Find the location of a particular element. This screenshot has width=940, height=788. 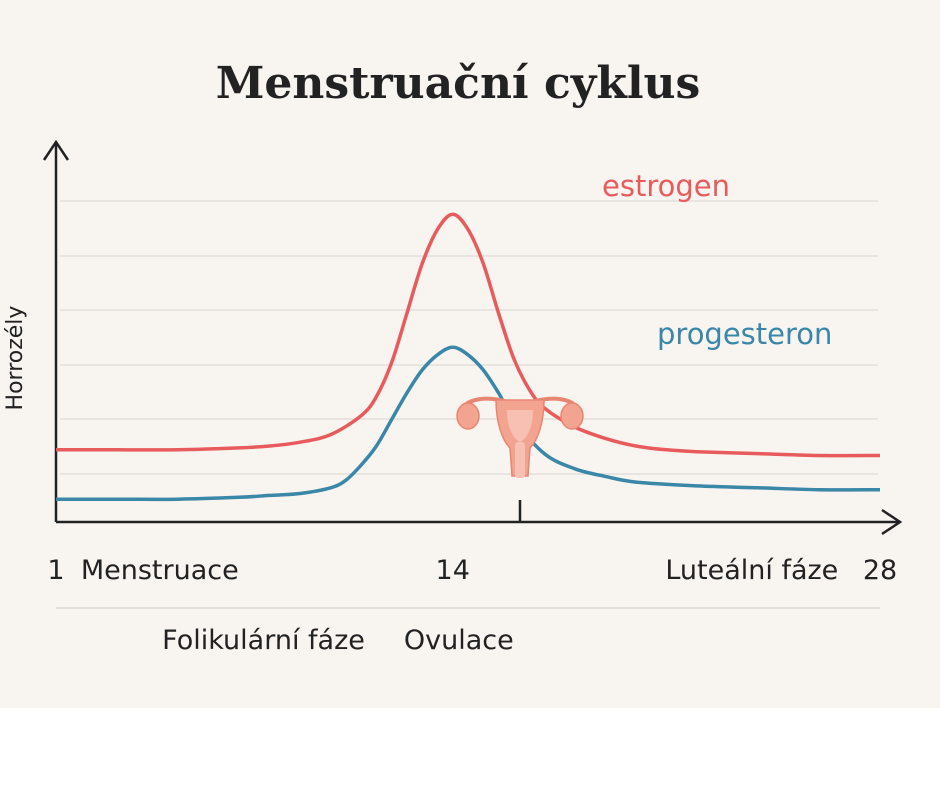

phase-labels-lower: Folikulární fáze Ovulace is located at coordinates (338, 640).